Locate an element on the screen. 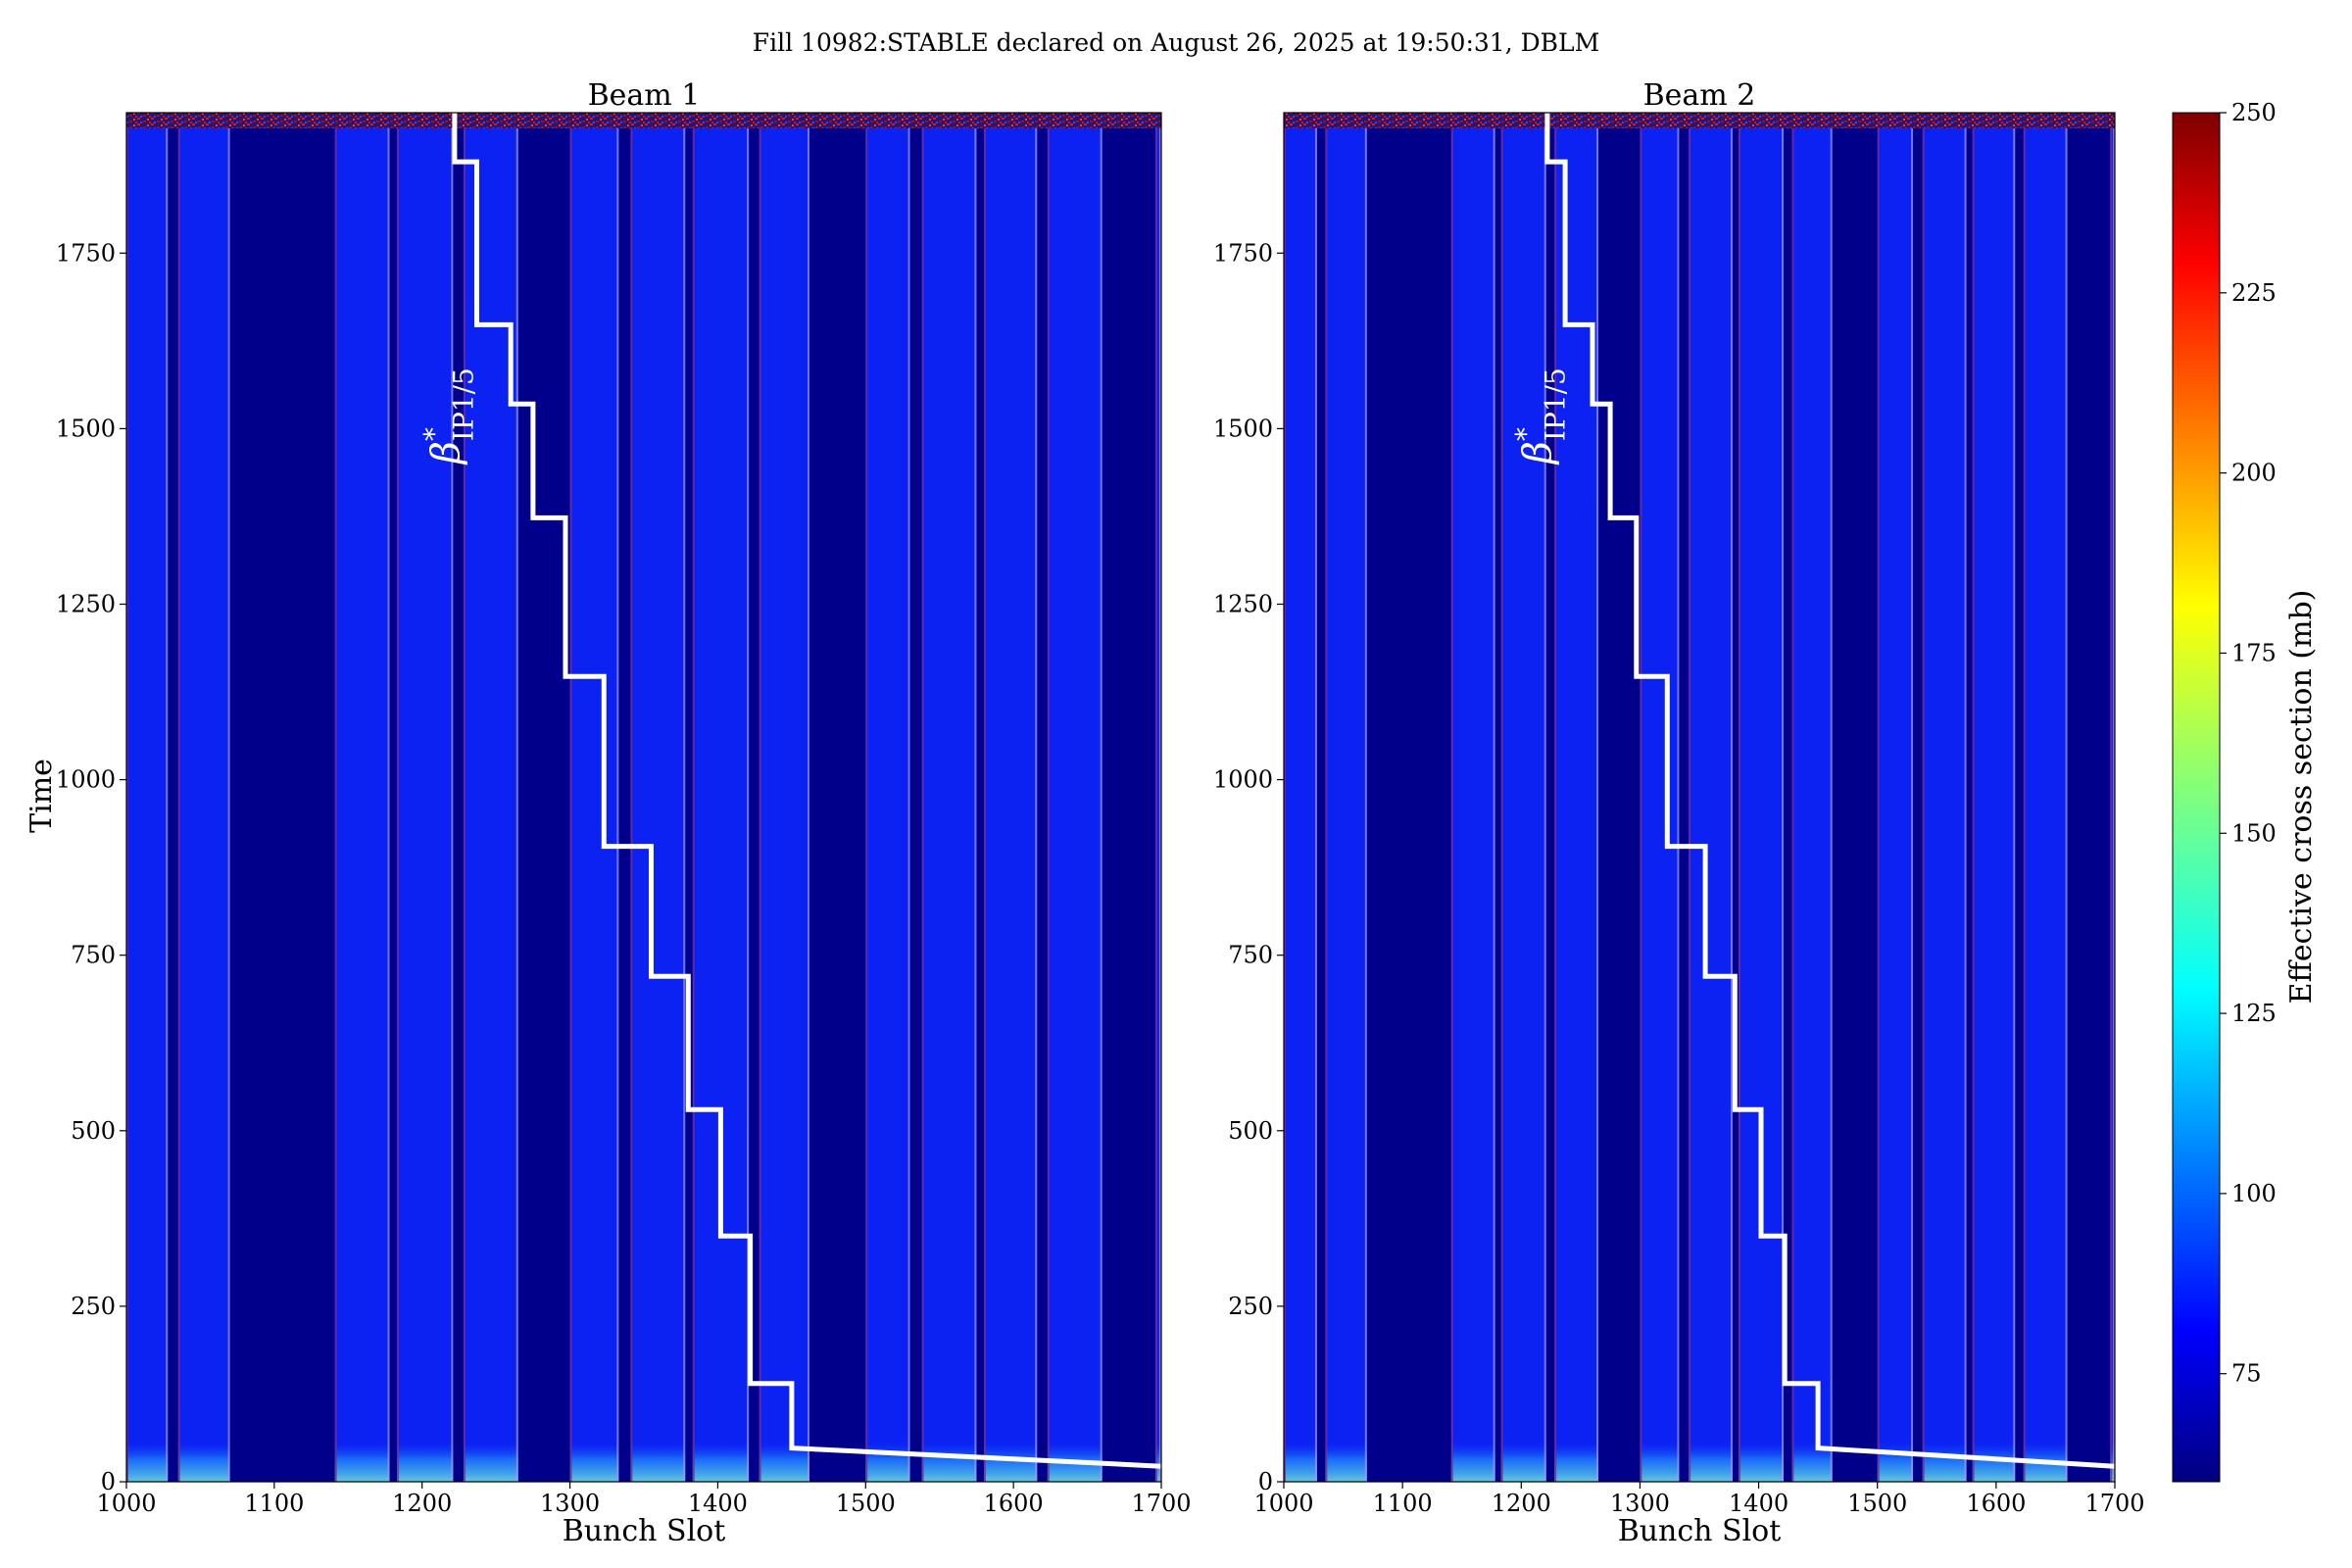  x-axis-label: Bunch Slot is located at coordinates (644, 1531).